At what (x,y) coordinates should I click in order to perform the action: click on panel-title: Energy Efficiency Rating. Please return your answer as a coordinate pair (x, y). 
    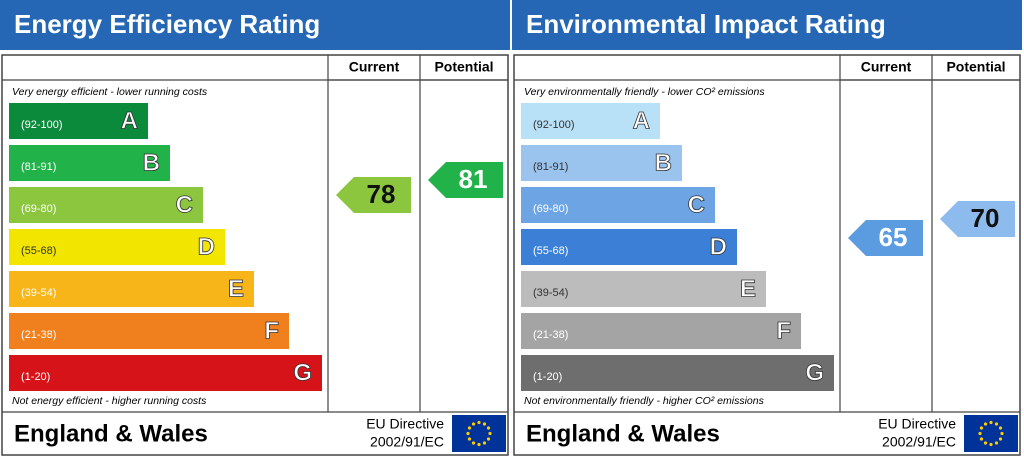
    Looking at the image, I should click on (167, 24).